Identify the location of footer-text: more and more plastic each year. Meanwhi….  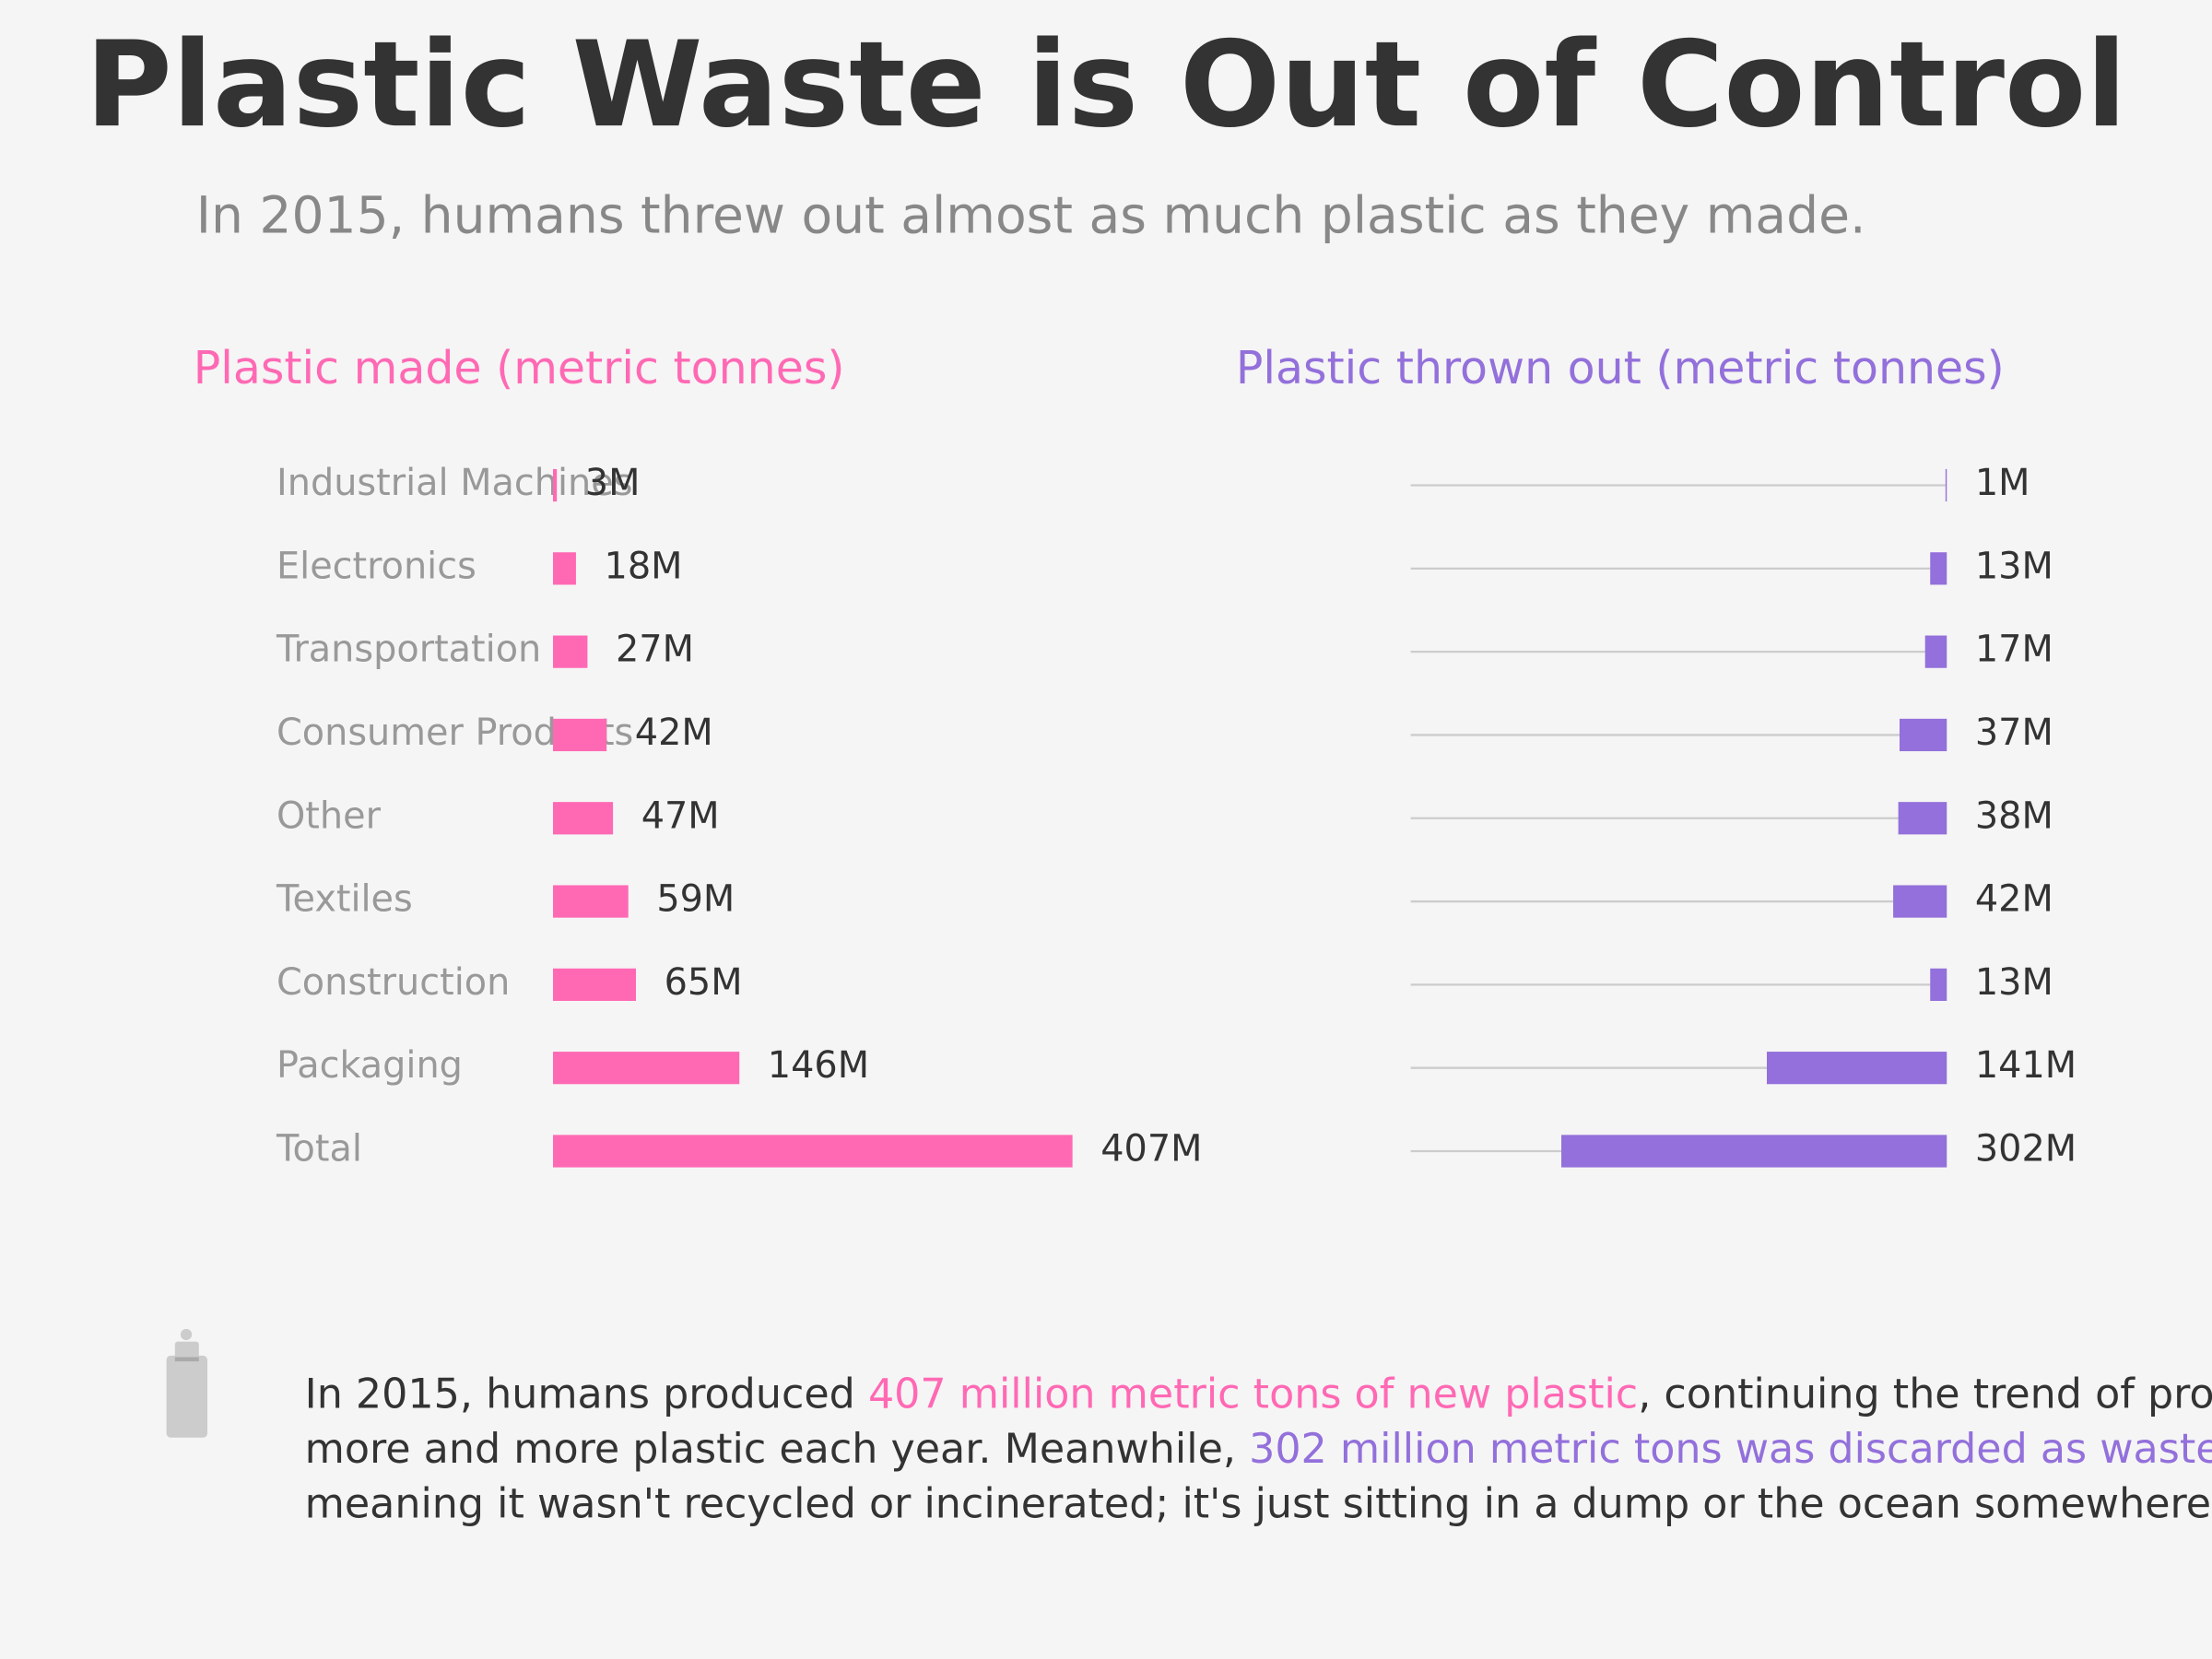
(777, 1449).